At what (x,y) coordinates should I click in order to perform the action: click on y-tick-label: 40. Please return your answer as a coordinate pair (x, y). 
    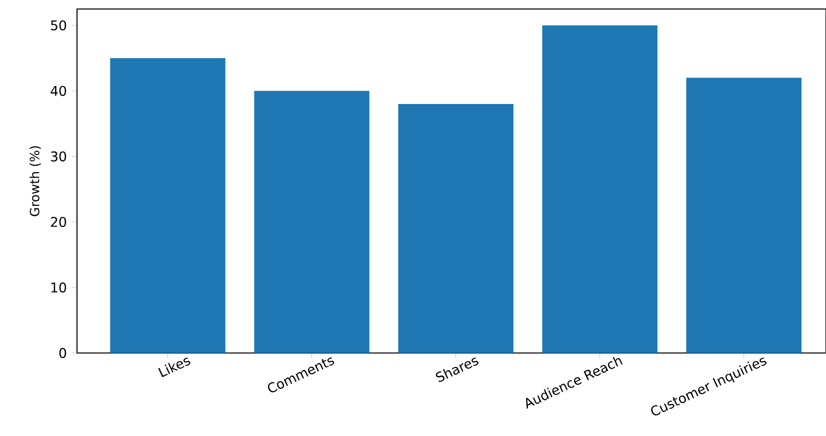
    Looking at the image, I should click on (58, 91).